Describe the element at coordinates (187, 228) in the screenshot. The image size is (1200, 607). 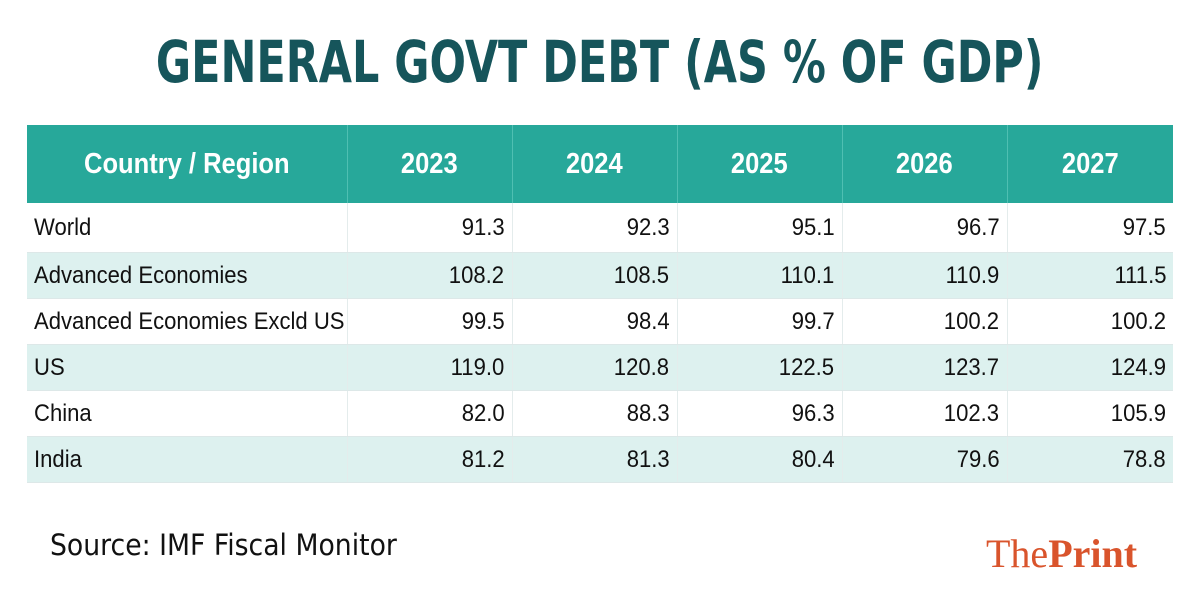
I see `row-label: World` at that location.